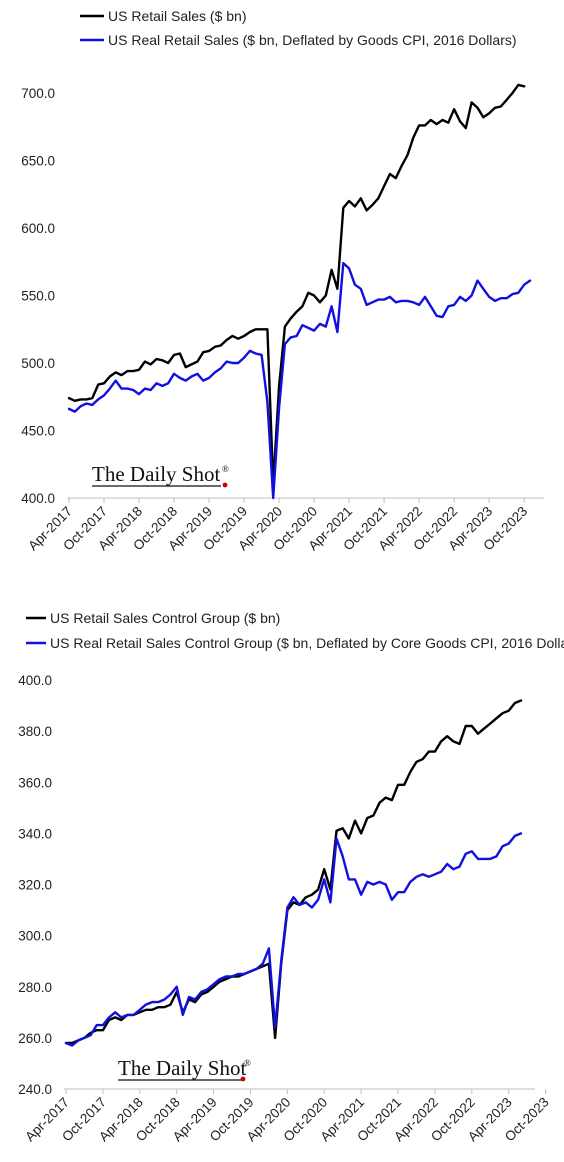 Image resolution: width=564 pixels, height=1162 pixels. What do you see at coordinates (38, 363) in the screenshot?
I see `y-tick-label: 500.0` at bounding box center [38, 363].